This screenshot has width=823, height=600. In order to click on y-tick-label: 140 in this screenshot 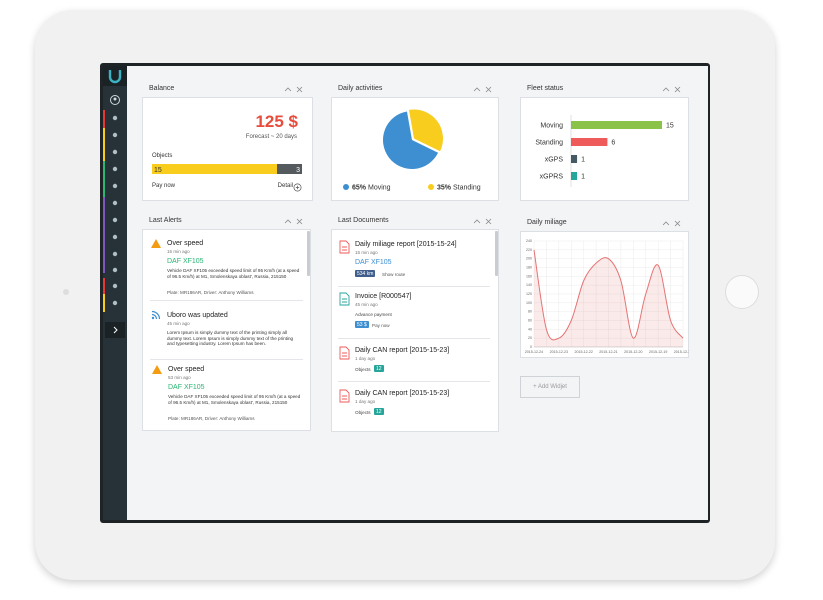, I will do `click(529, 285)`.